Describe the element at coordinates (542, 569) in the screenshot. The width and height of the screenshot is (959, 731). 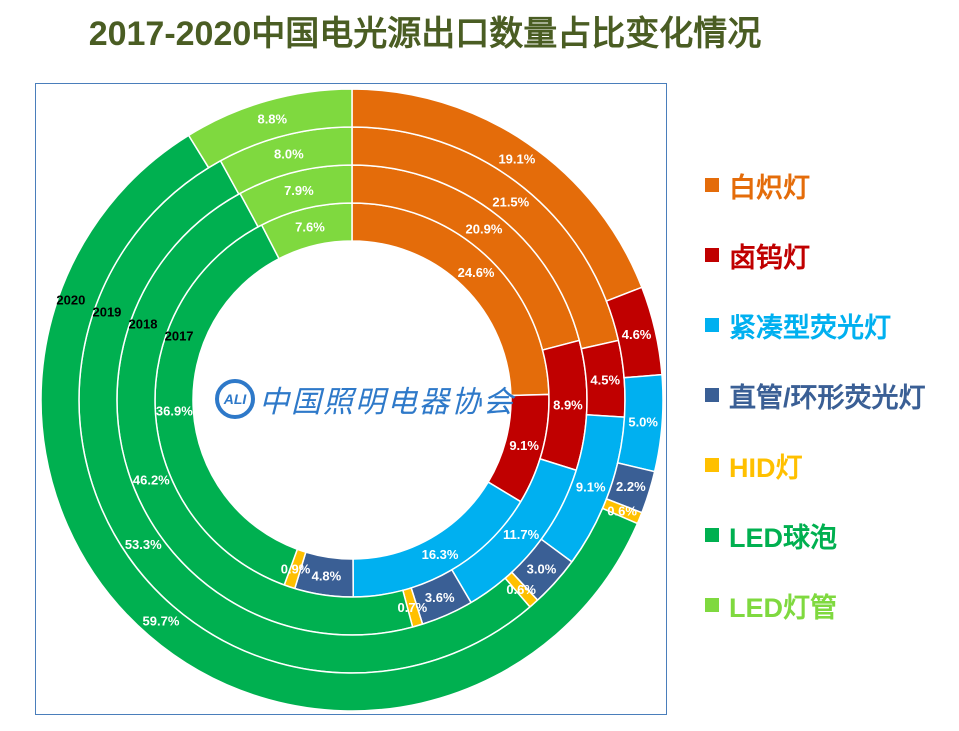
I see `data-label-2019-3: 3.0%` at that location.